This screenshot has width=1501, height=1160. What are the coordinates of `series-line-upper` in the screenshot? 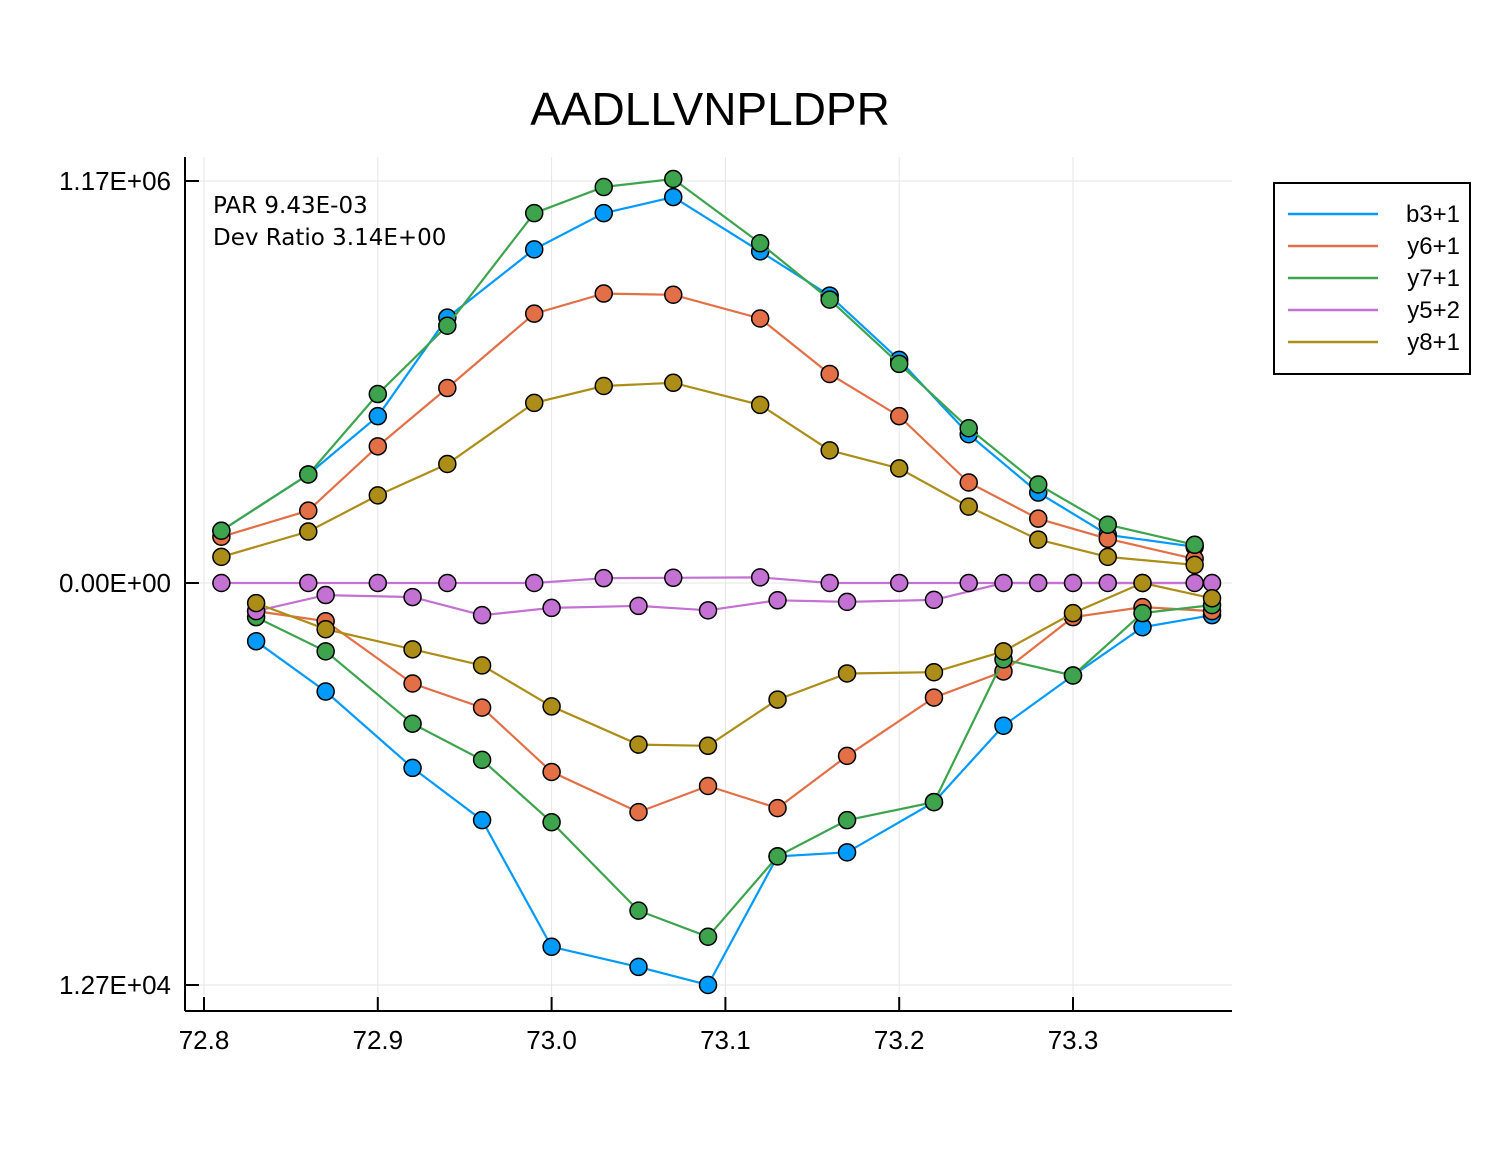 It's located at (708, 426).